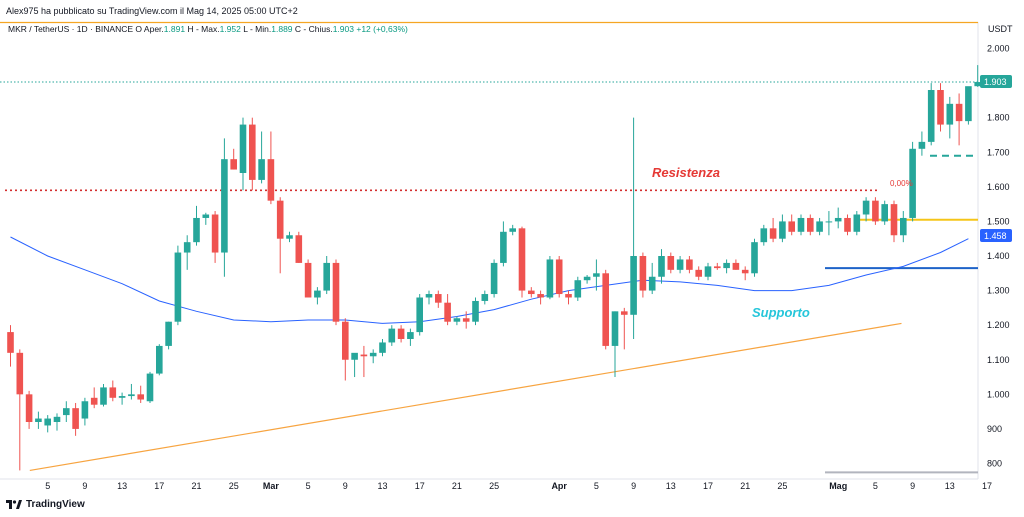  Describe the element at coordinates (153, 29) in the screenshot. I see `open-text: Aper.` at that location.